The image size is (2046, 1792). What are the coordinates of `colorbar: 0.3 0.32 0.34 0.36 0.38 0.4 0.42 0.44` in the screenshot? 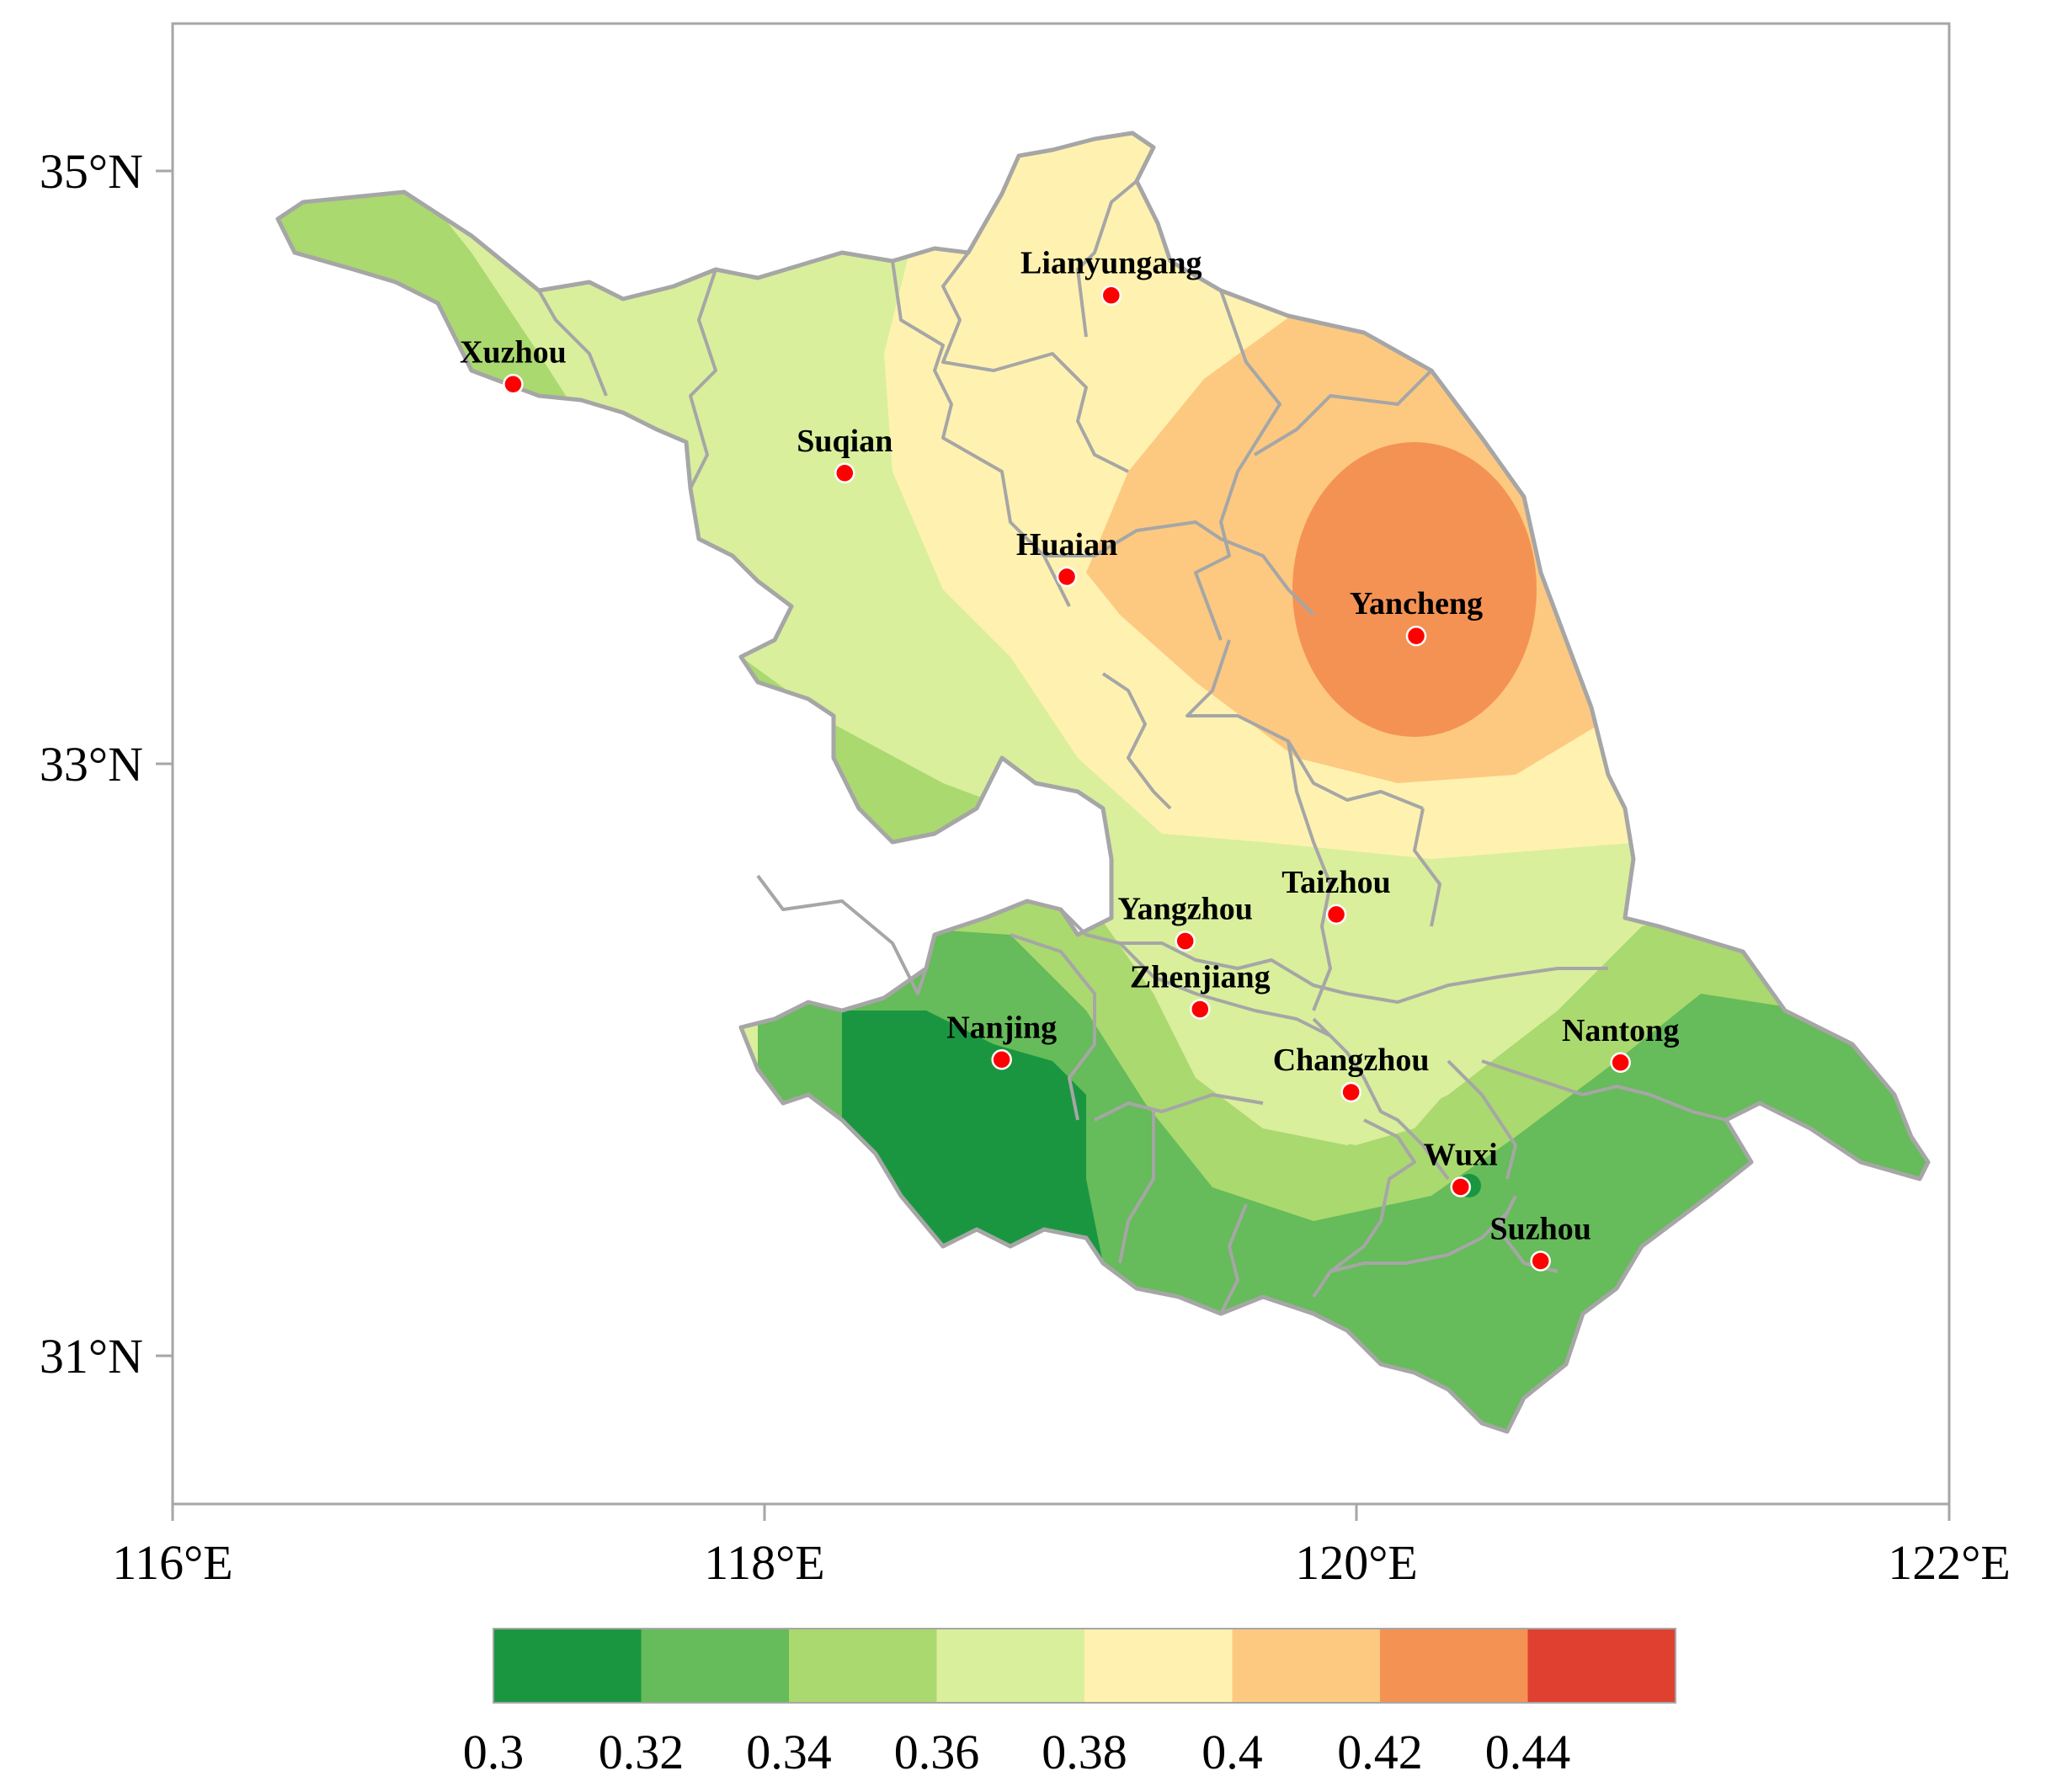 It's located at (1069, 1703).